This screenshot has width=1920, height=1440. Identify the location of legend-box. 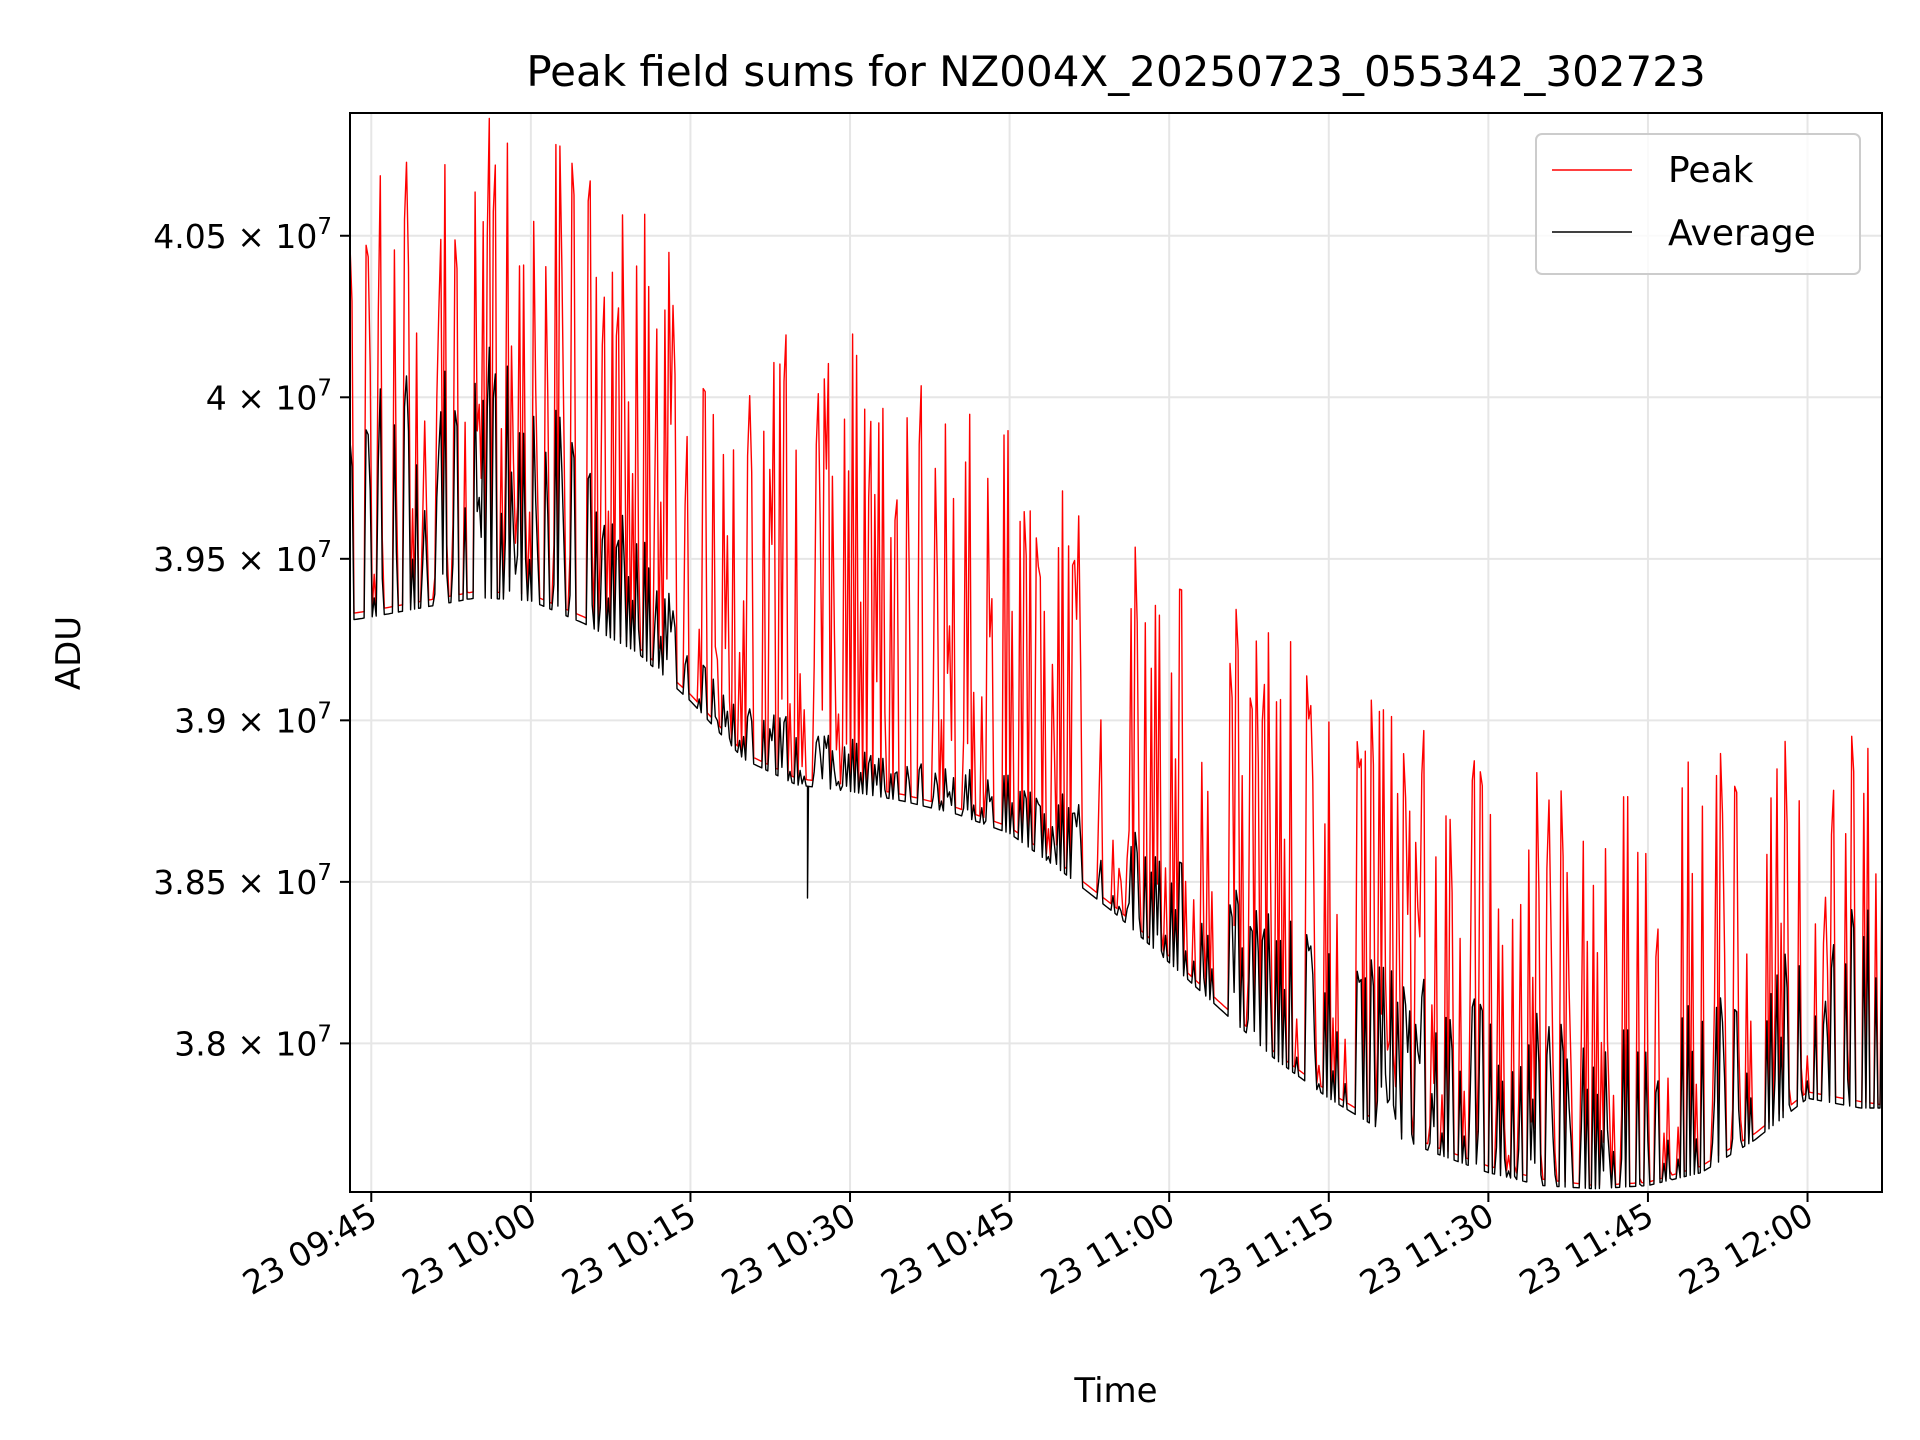
(1698, 204).